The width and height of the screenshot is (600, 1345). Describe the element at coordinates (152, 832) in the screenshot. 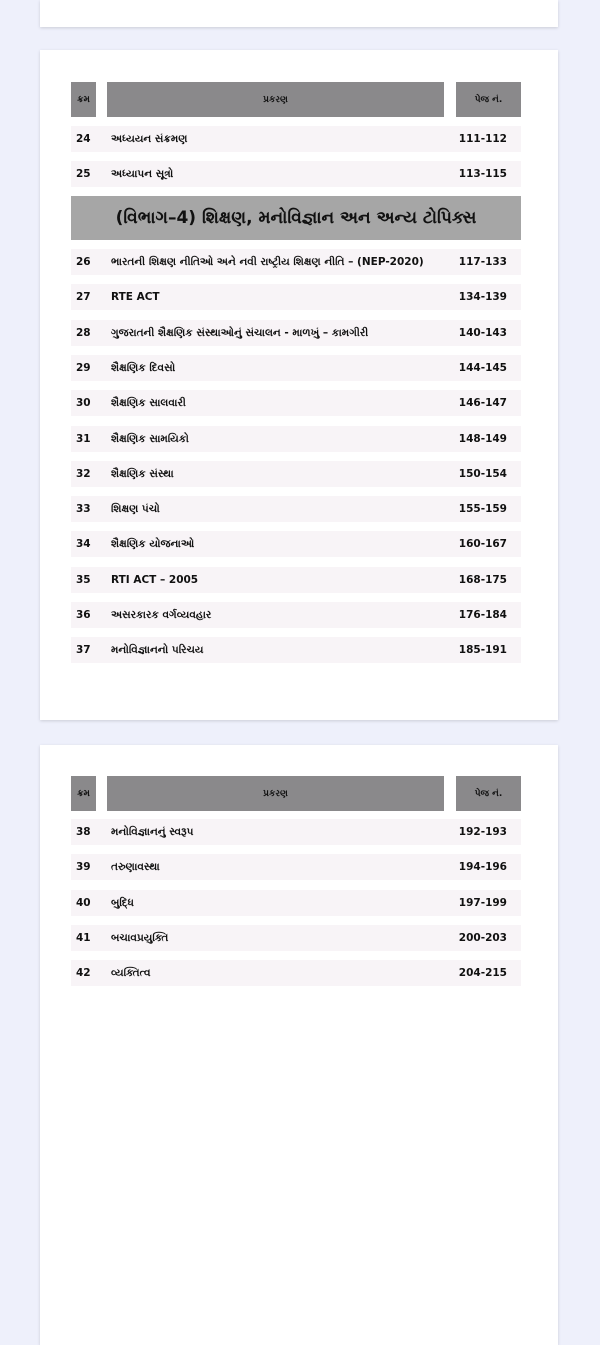

I see `row-title: મનોવિજ્ઞાનનું સ્વરૂપ` at that location.